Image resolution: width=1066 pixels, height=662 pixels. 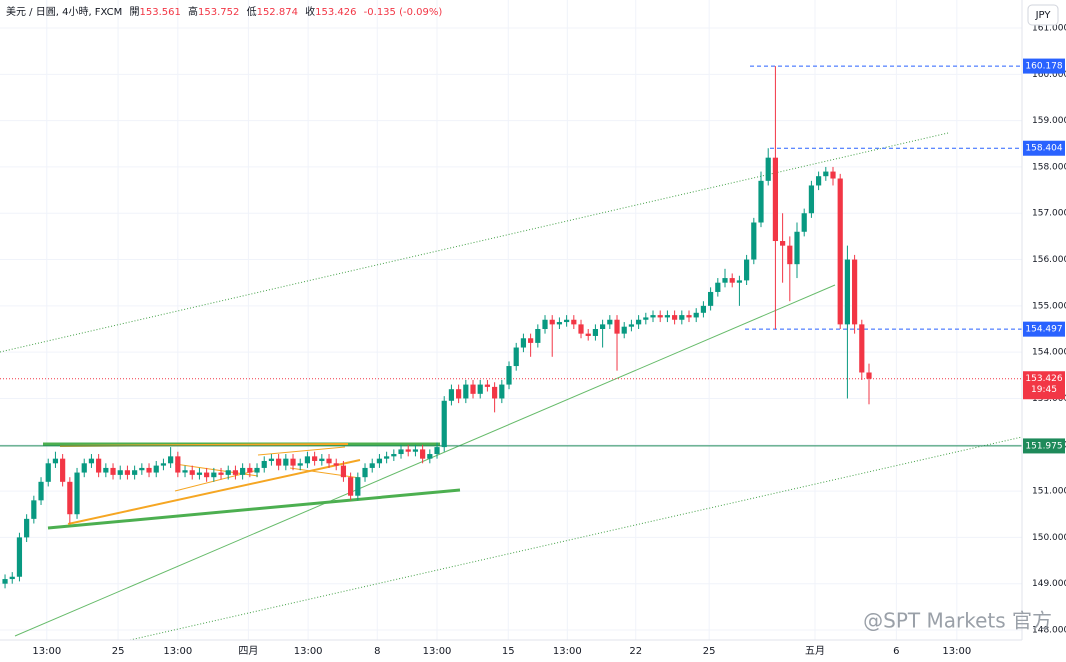 What do you see at coordinates (277, 12) in the screenshot?
I see `ohlc-value: 152.874` at bounding box center [277, 12].